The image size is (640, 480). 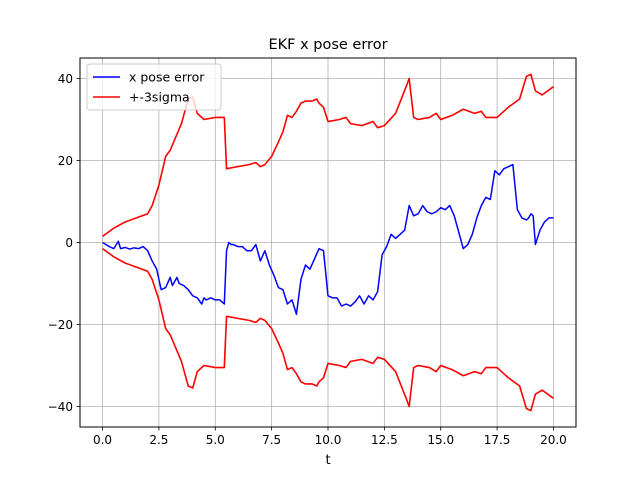 I want to click on x-tick-label-2: 5.0, so click(x=215, y=440).